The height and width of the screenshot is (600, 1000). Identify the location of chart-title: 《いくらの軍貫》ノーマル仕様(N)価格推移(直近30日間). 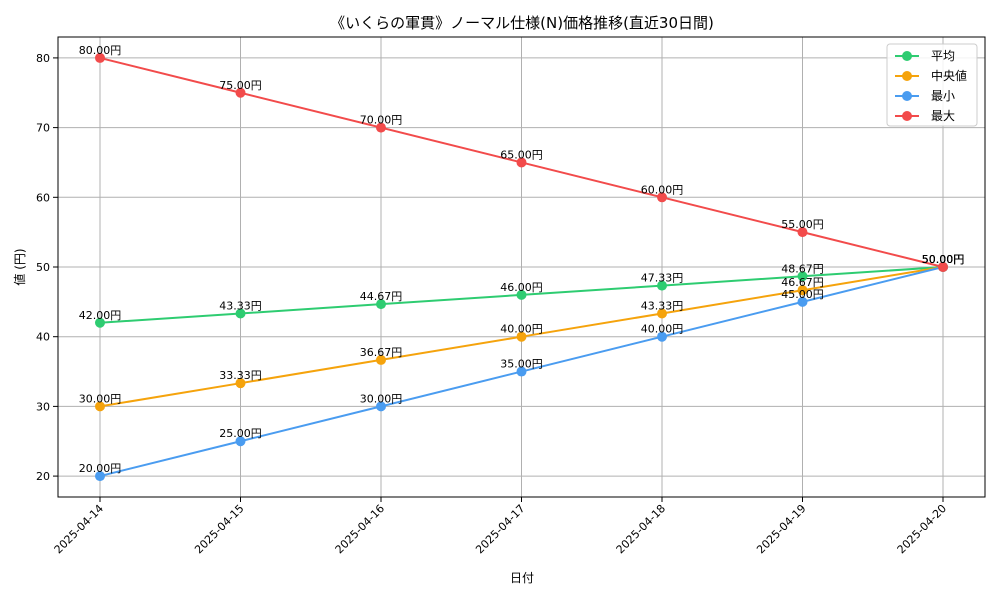
(522, 23).